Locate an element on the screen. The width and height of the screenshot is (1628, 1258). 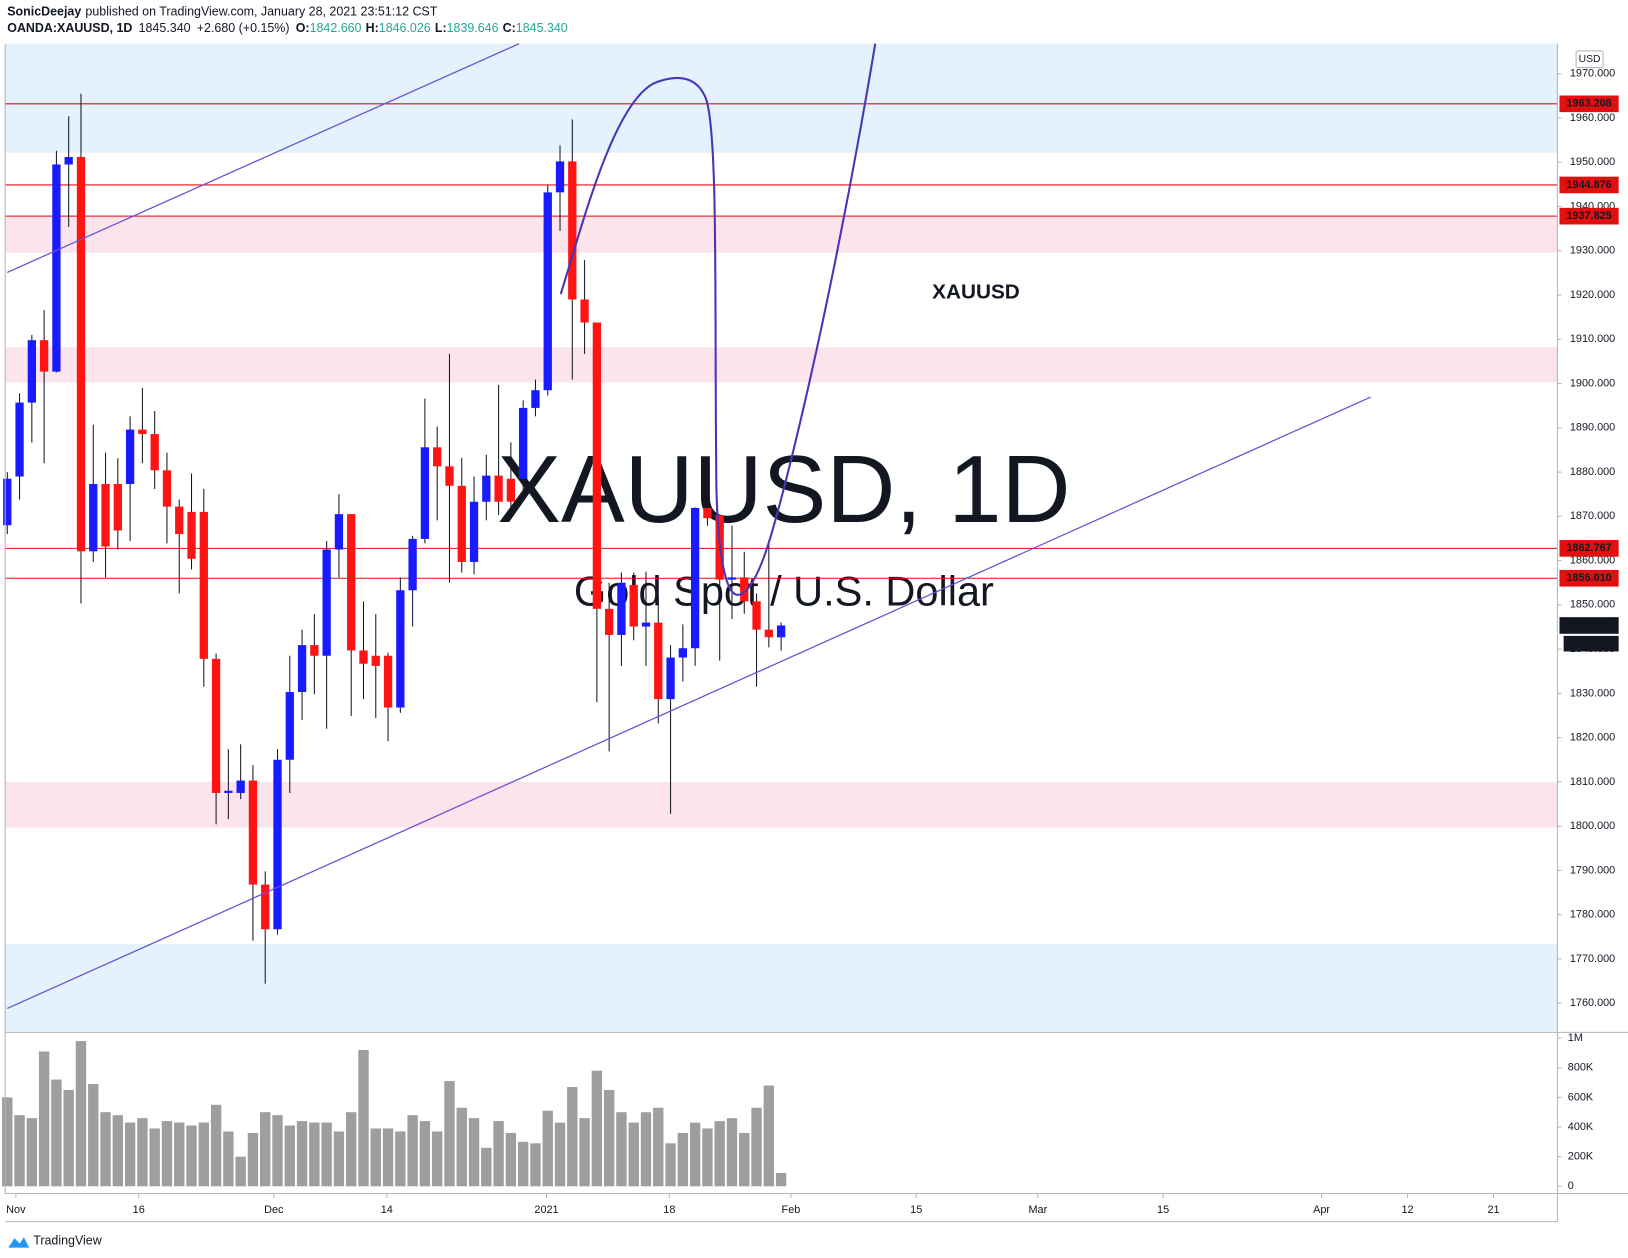
x-tick-label: 15 is located at coordinates (1163, 1210).